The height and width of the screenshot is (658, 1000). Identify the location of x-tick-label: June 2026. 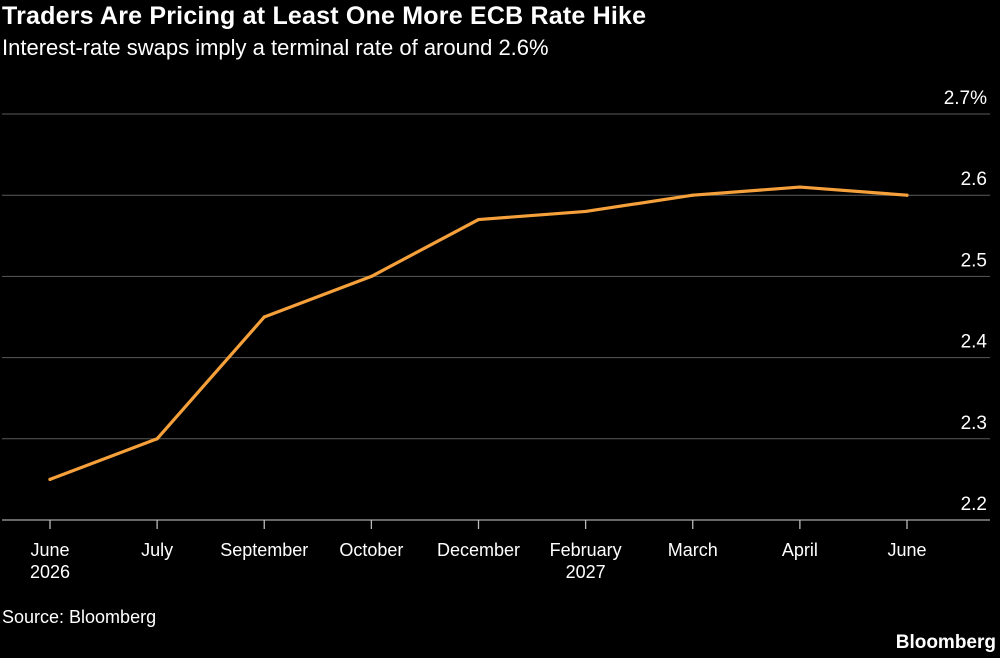
(50, 561).